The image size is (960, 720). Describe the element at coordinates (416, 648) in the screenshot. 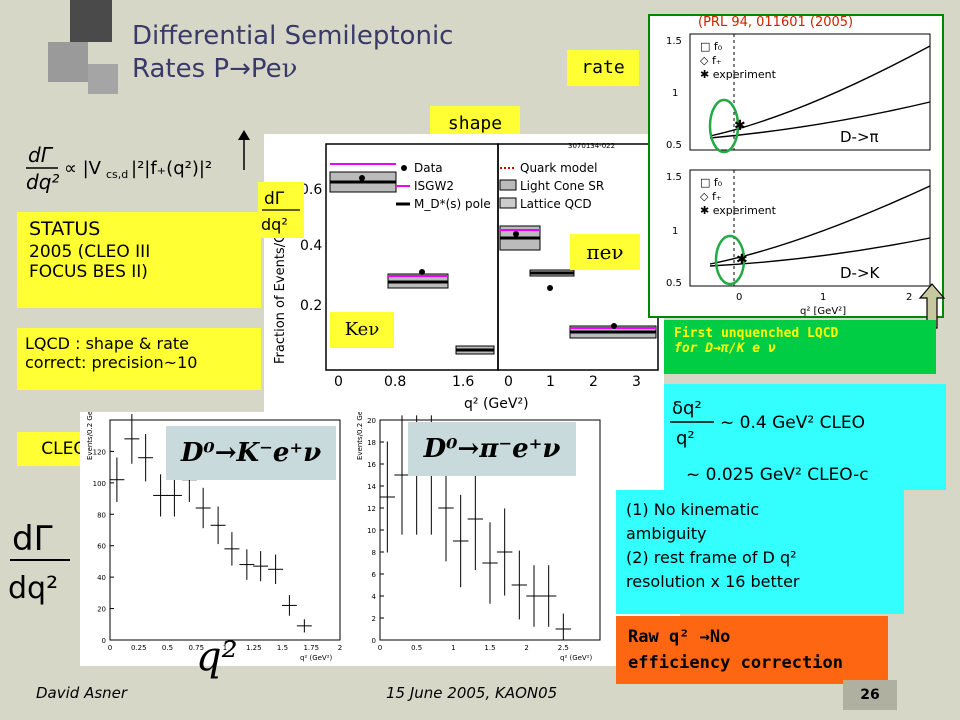

I see `cleoc-xtick: 0.5` at that location.